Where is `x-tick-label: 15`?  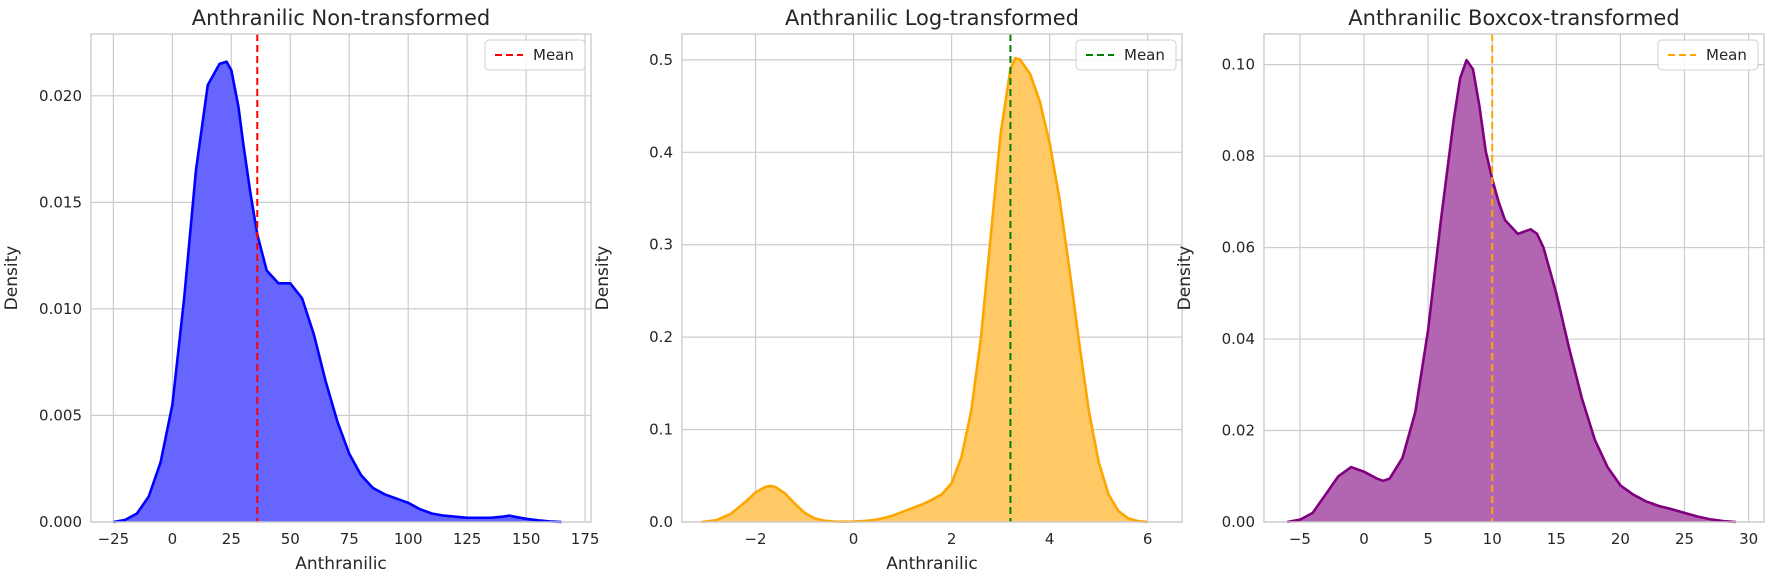 x-tick-label: 15 is located at coordinates (1556, 539).